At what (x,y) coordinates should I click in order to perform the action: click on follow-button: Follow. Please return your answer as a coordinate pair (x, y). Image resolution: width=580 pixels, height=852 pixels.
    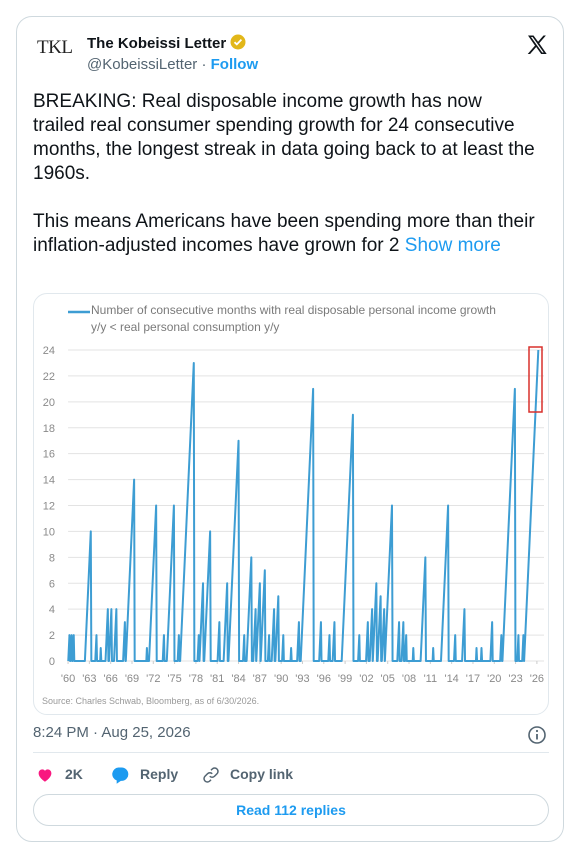
    Looking at the image, I should click on (234, 64).